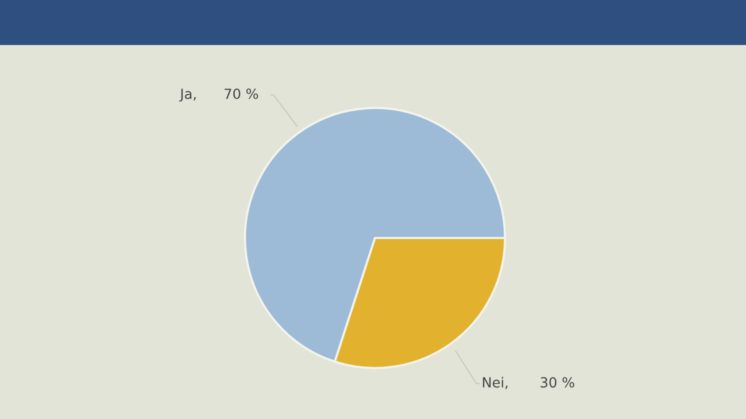  I want to click on slice-label: Nei, so click(493, 382).